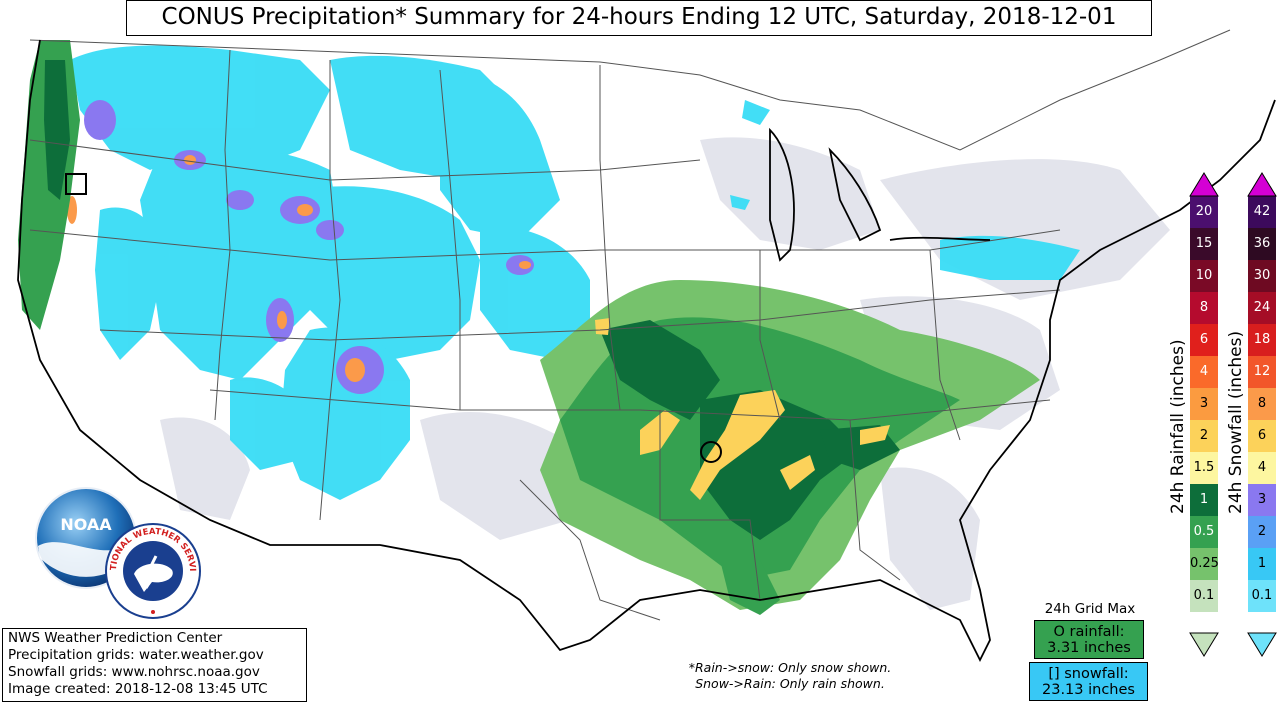  I want to click on legend-bin-rain-10: 0.5, so click(1204, 532).